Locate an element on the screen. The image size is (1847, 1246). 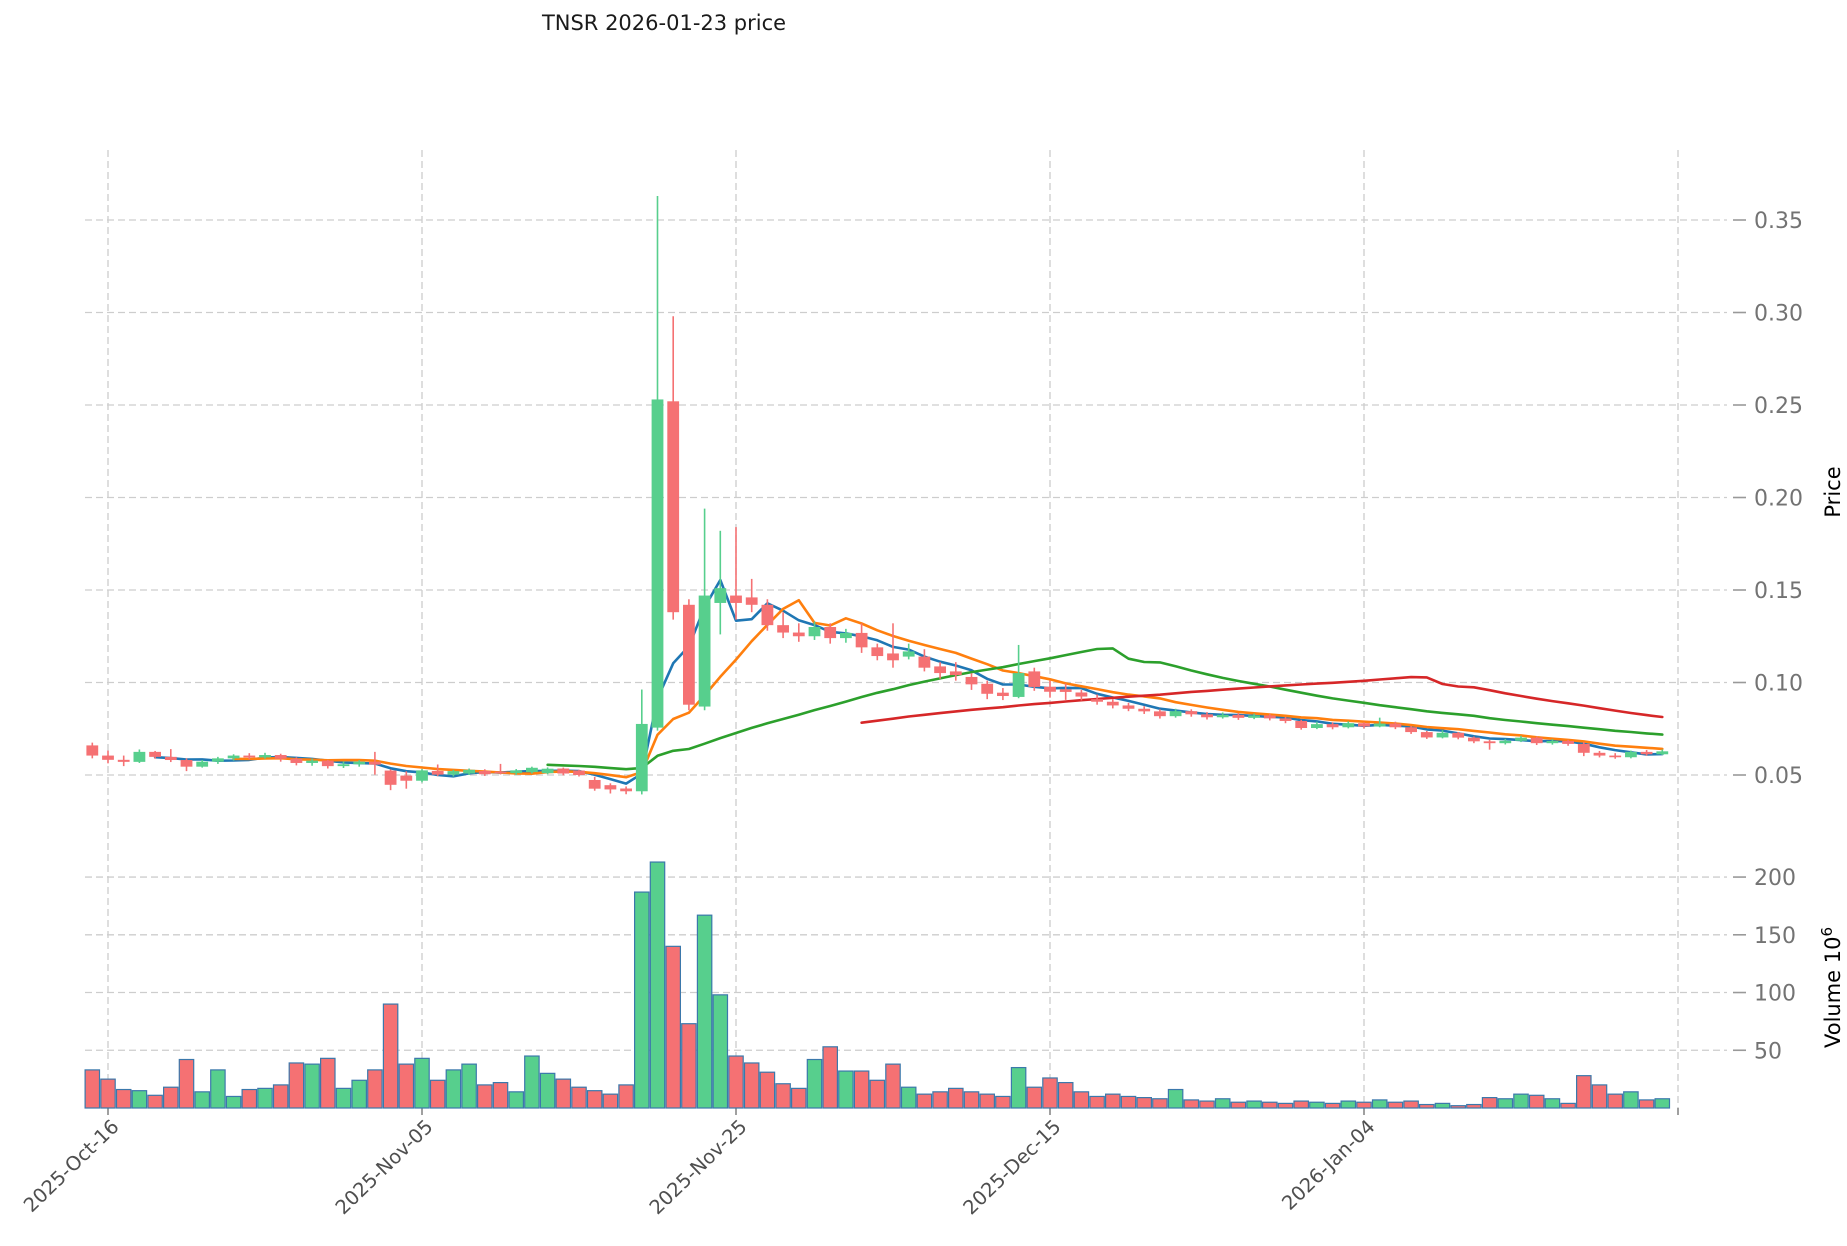
price-tick-label: 0.25 is located at coordinates (1778, 406).